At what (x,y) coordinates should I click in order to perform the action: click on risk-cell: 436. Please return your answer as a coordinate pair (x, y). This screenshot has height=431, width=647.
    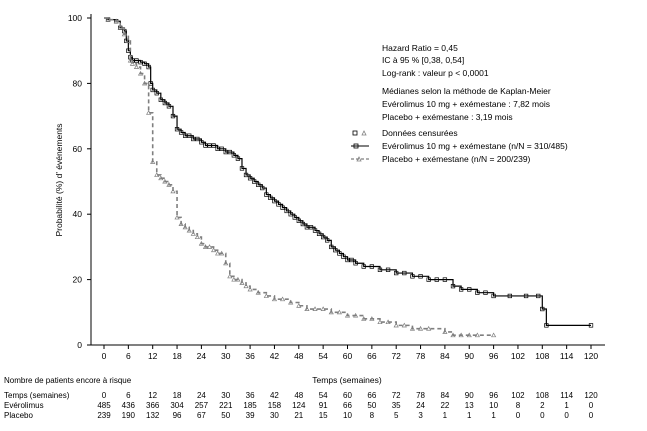
    Looking at the image, I should click on (129, 405).